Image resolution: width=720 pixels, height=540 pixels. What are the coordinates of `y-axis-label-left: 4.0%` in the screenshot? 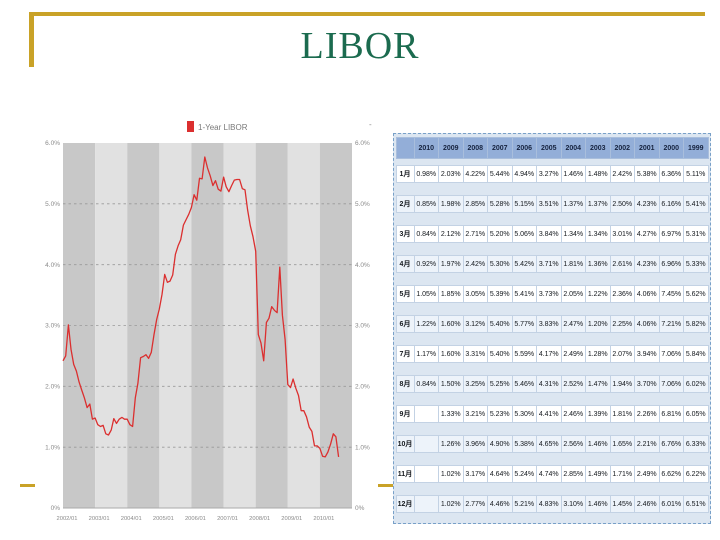 It's located at (52, 265).